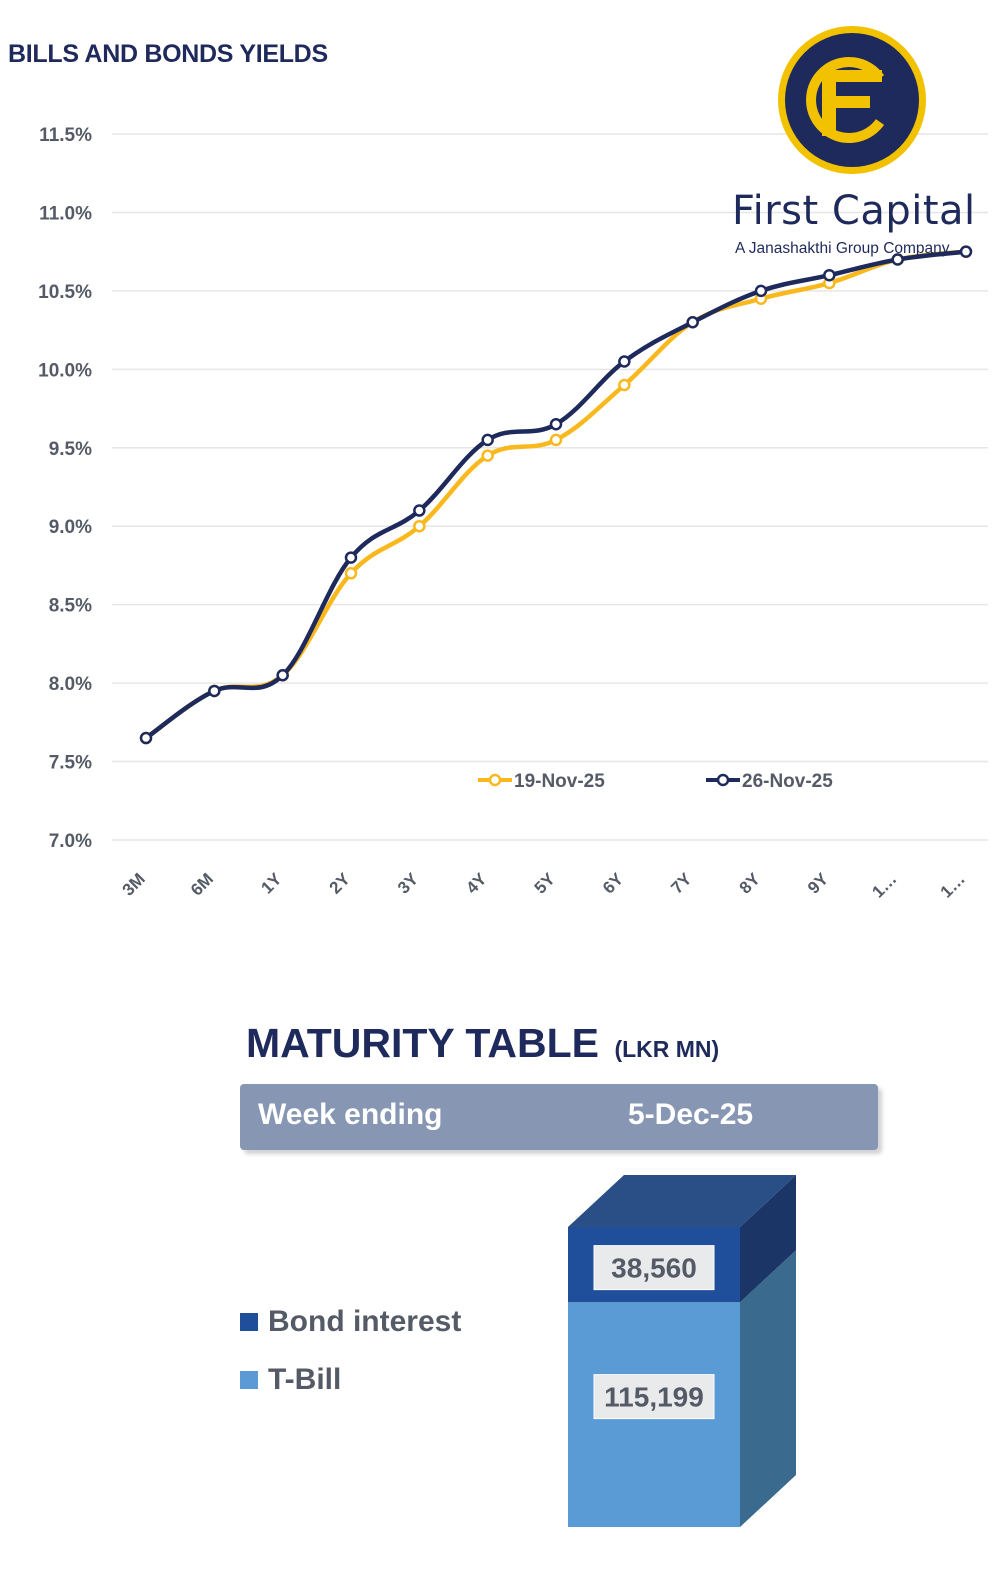  I want to click on bond-interest-value-box, so click(654, 1268).